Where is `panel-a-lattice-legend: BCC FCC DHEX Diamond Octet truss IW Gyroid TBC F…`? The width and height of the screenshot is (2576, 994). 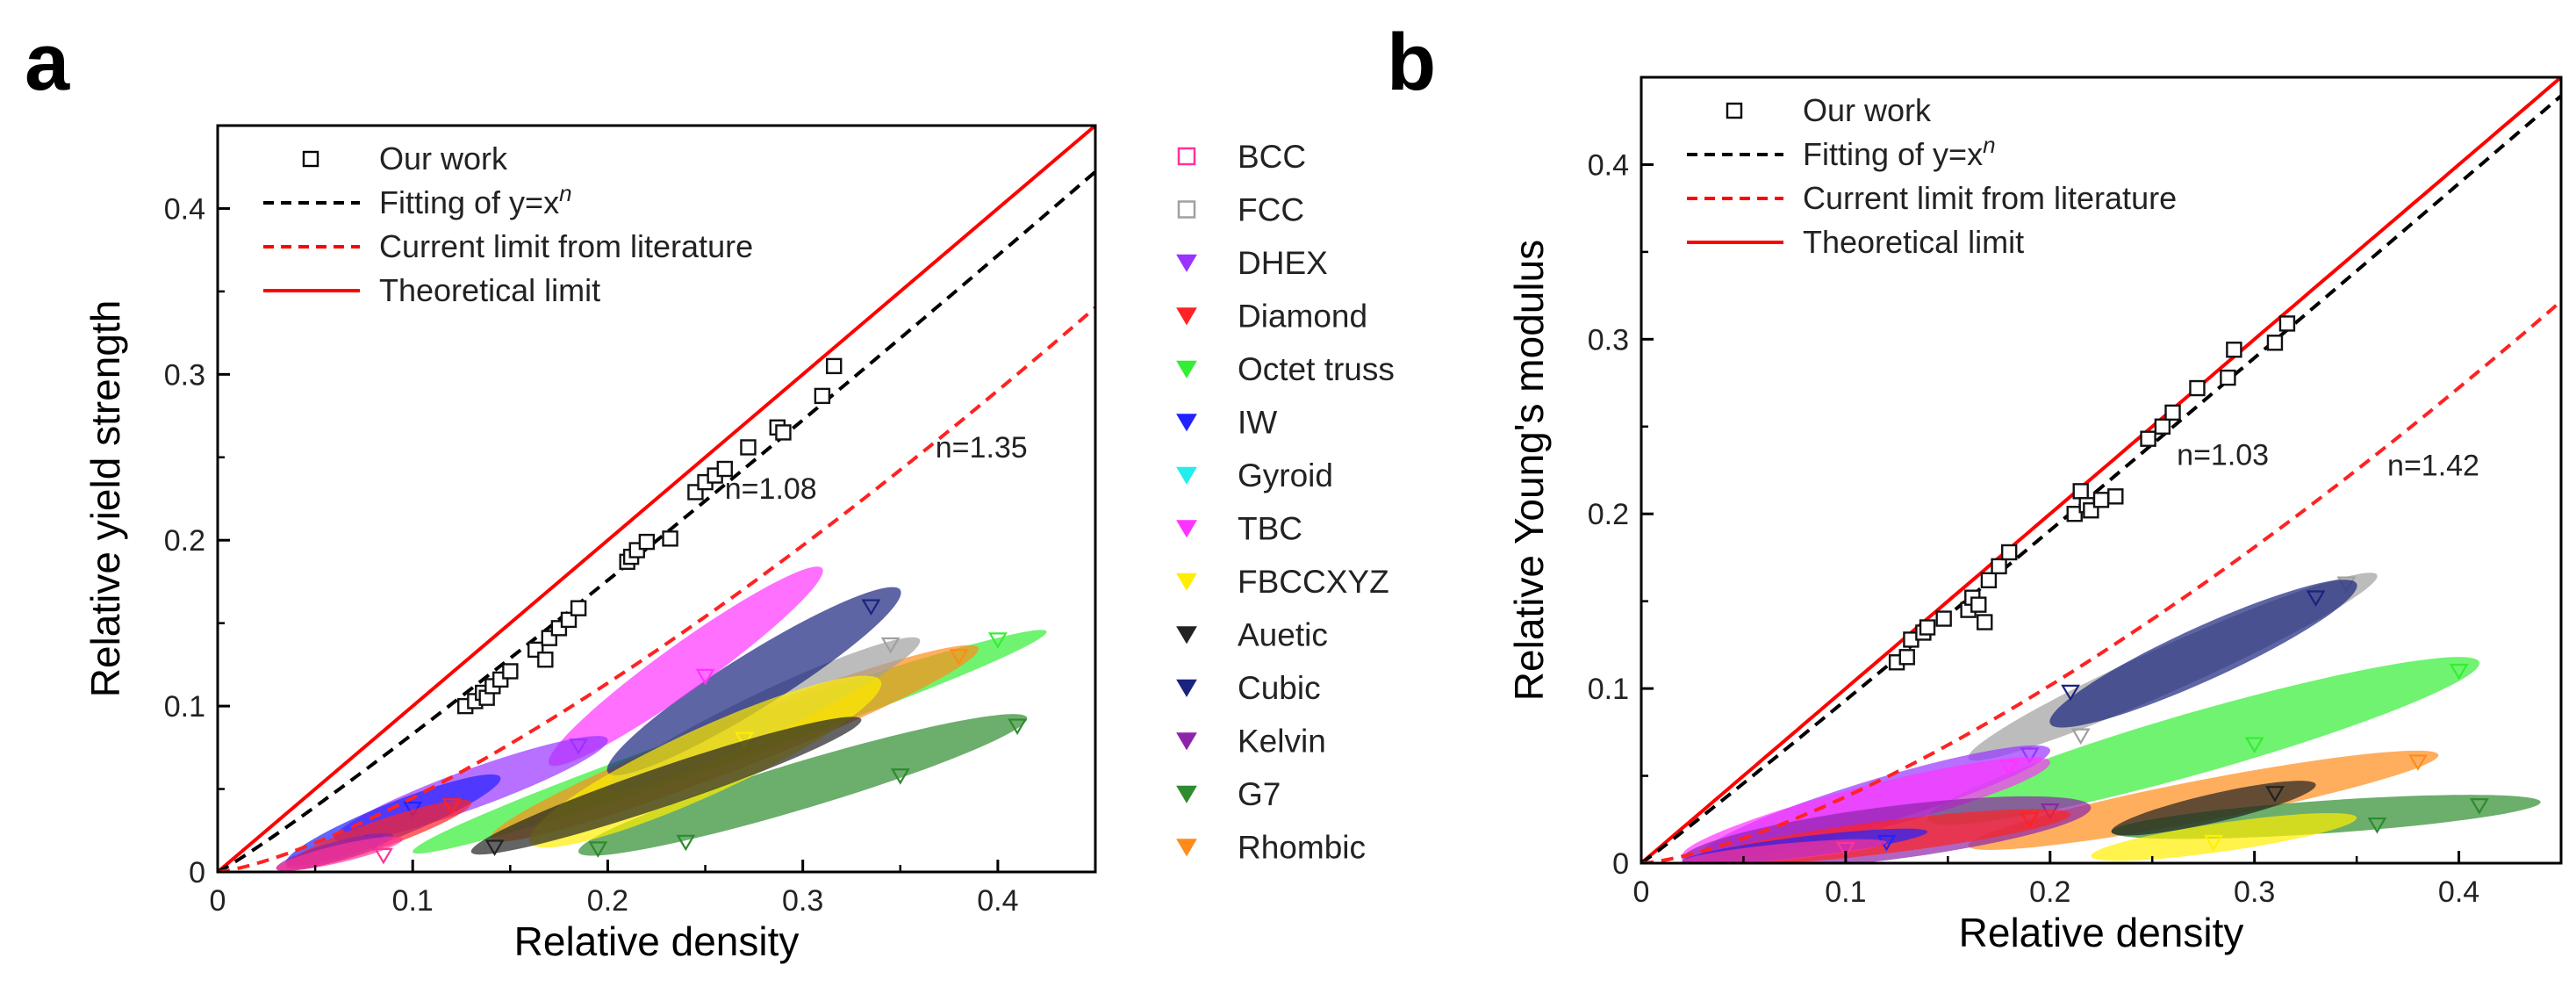
panel-a-lattice-legend: BCC FCC DHEX Diamond Octet truss IW Gyroid TBC F… is located at coordinates (1285, 502).